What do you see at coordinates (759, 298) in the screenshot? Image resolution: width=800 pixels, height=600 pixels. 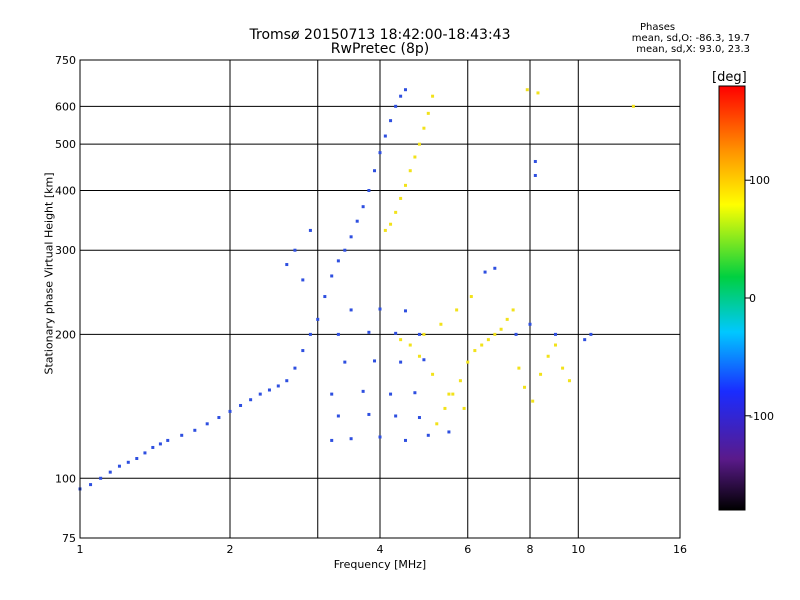 I see `colorbar-ticks: 100 0 -100` at bounding box center [759, 298].